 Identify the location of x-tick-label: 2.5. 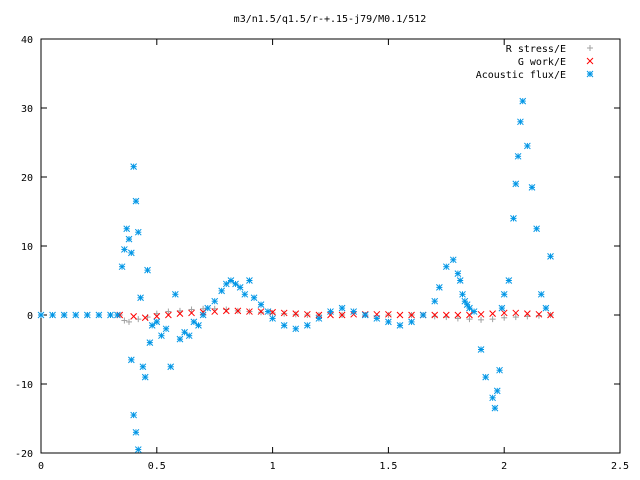
(620, 466).